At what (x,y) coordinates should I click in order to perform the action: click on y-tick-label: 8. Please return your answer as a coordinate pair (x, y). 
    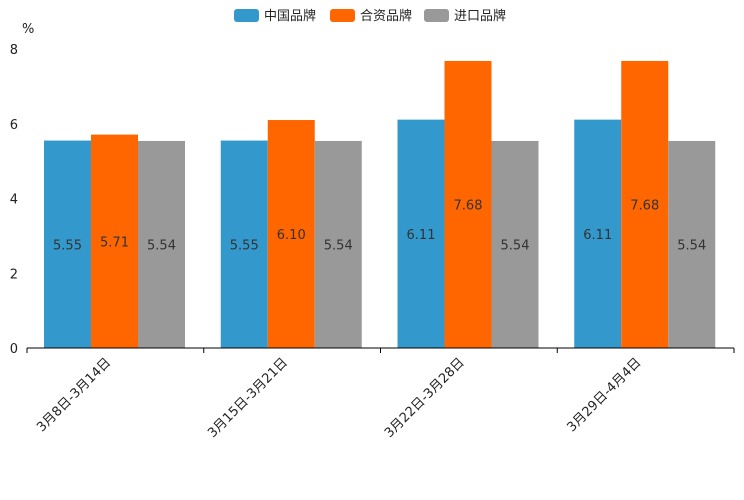
    Looking at the image, I should click on (14, 50).